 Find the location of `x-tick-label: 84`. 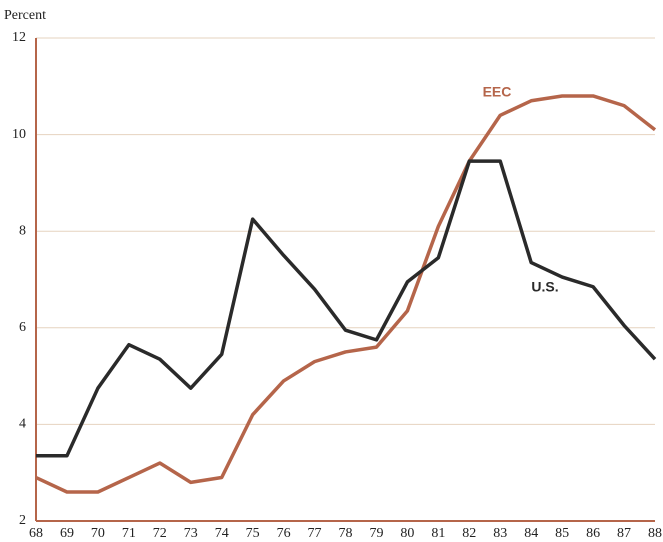

x-tick-label: 84 is located at coordinates (531, 533).